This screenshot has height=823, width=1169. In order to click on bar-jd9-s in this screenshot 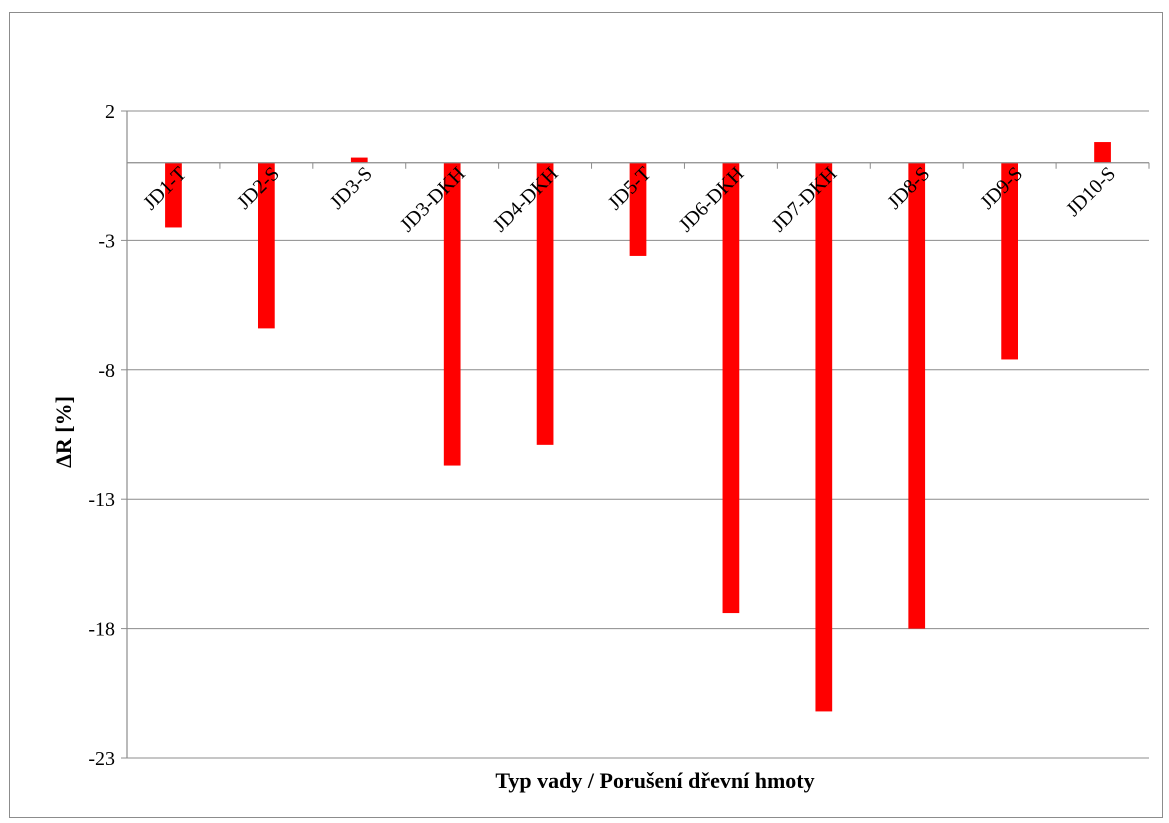, I will do `click(1009, 261)`.